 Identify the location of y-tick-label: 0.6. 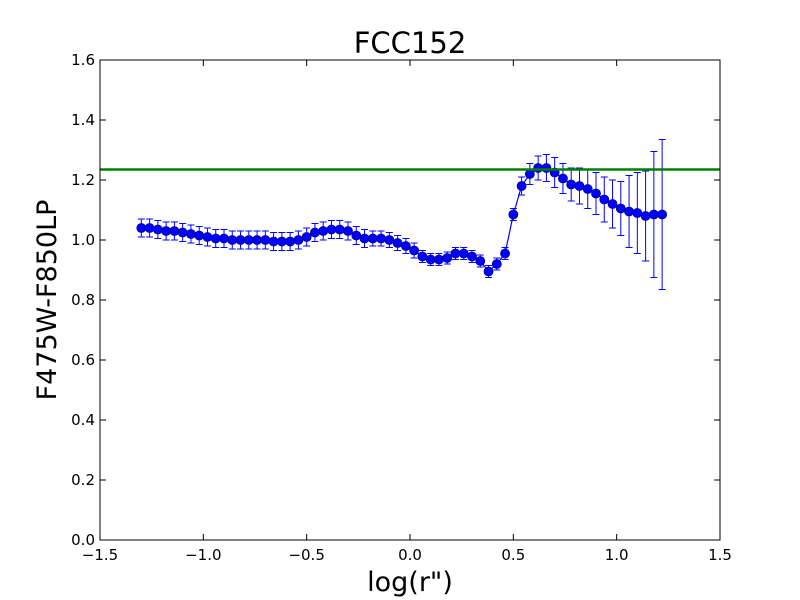
(83, 360).